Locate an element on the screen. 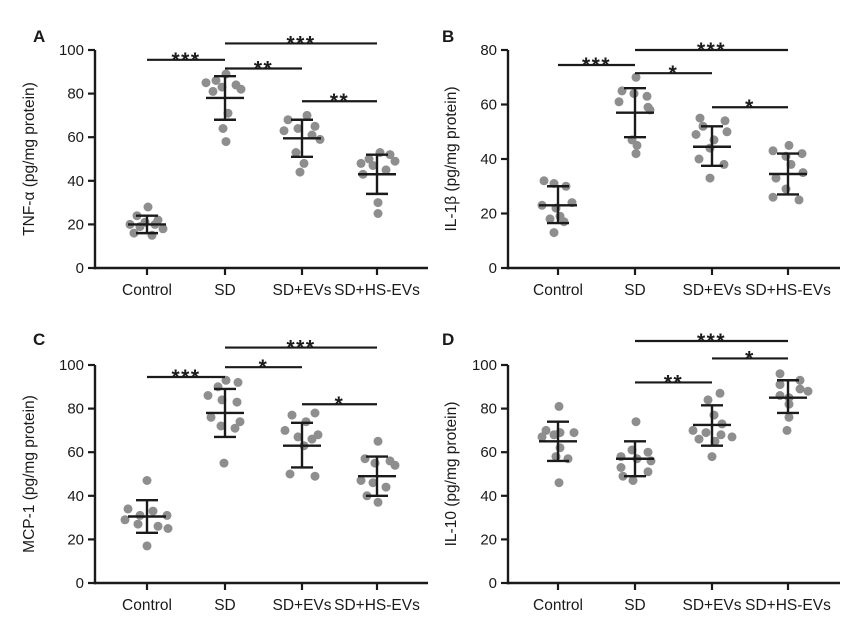  x-tick-label: SD+EVs is located at coordinates (711, 605).